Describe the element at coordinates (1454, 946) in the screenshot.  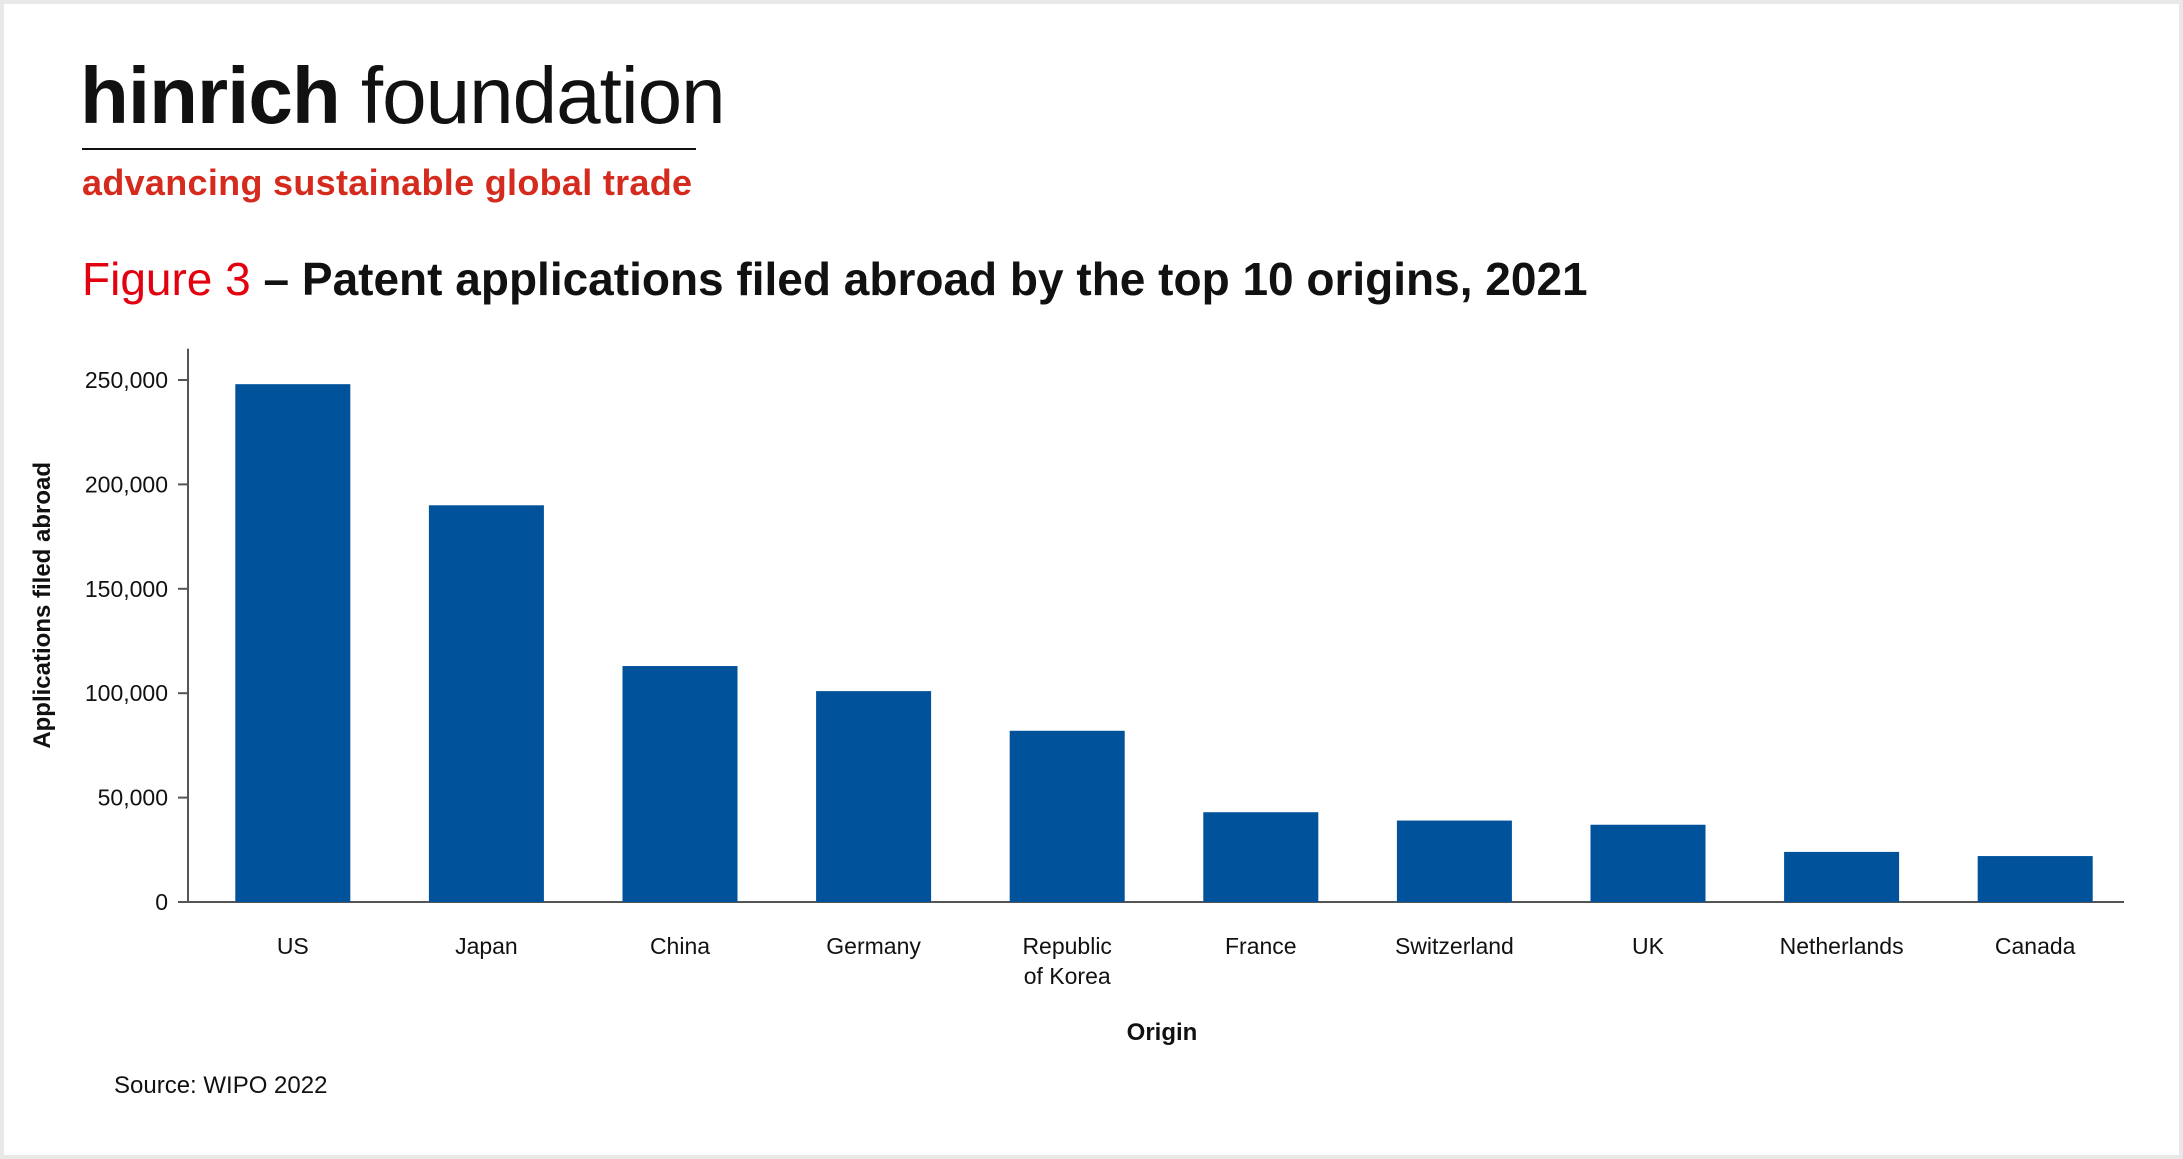
I see `x-tick-label: Switzerland` at that location.